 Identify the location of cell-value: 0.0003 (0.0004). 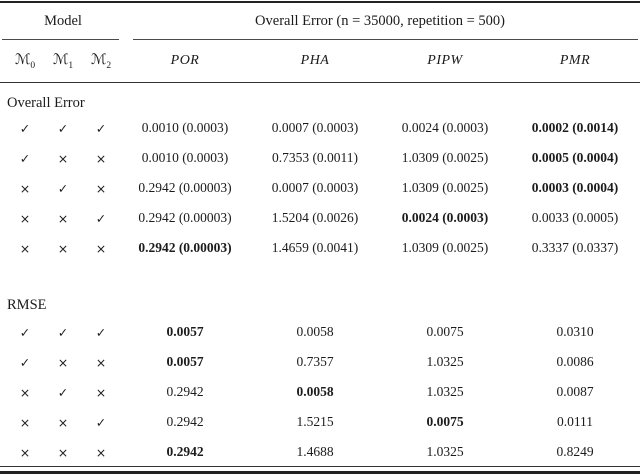
(575, 187).